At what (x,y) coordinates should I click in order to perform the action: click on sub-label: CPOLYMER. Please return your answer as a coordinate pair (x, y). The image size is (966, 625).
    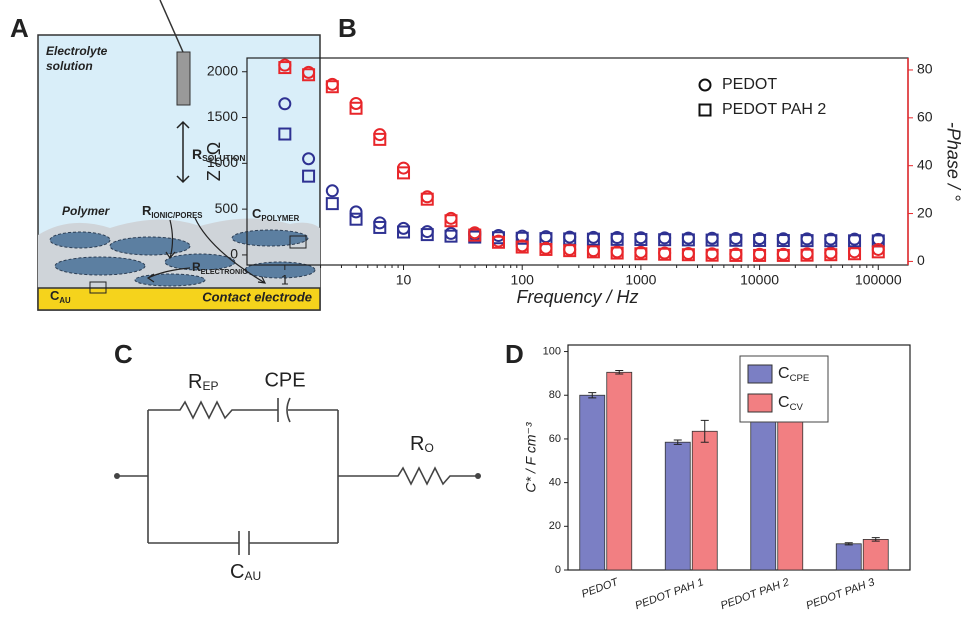
    Looking at the image, I should click on (276, 214).